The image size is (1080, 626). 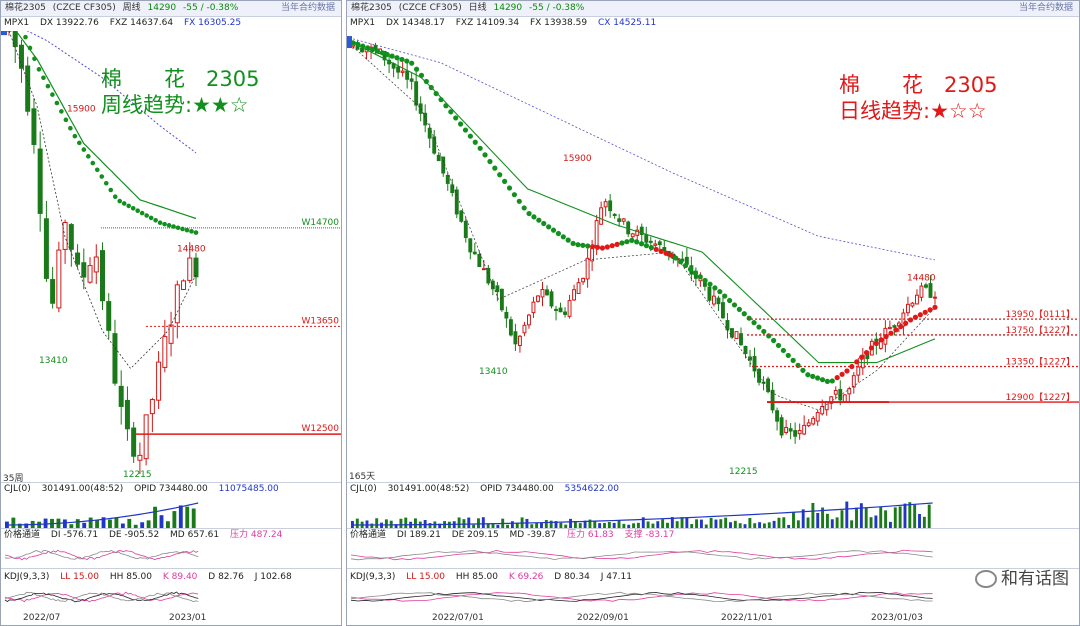 What do you see at coordinates (131, 8) in the screenshot?
I see `period-label: 周线` at bounding box center [131, 8].